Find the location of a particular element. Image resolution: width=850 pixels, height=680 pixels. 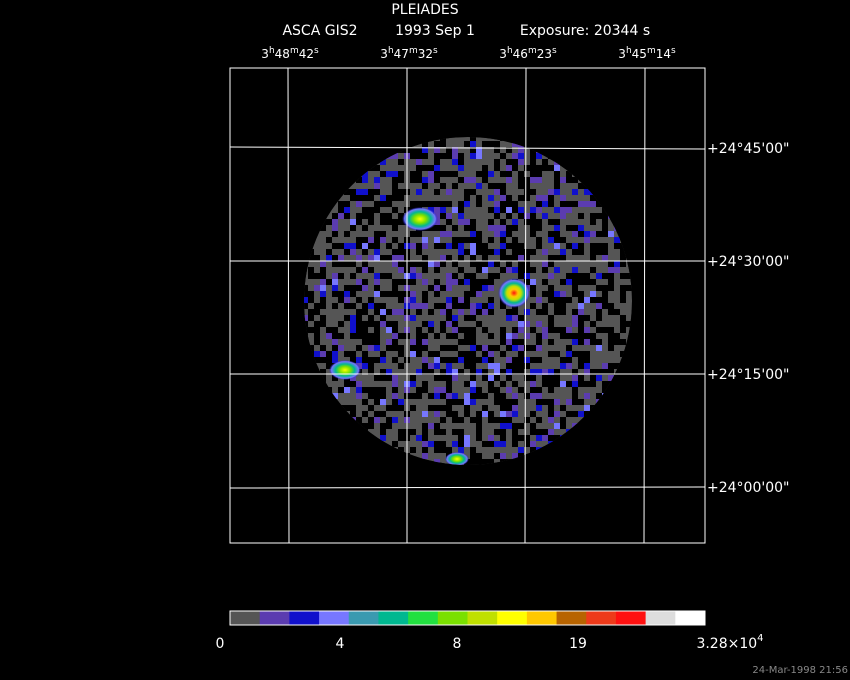

unit: h is located at coordinates (510, 51).